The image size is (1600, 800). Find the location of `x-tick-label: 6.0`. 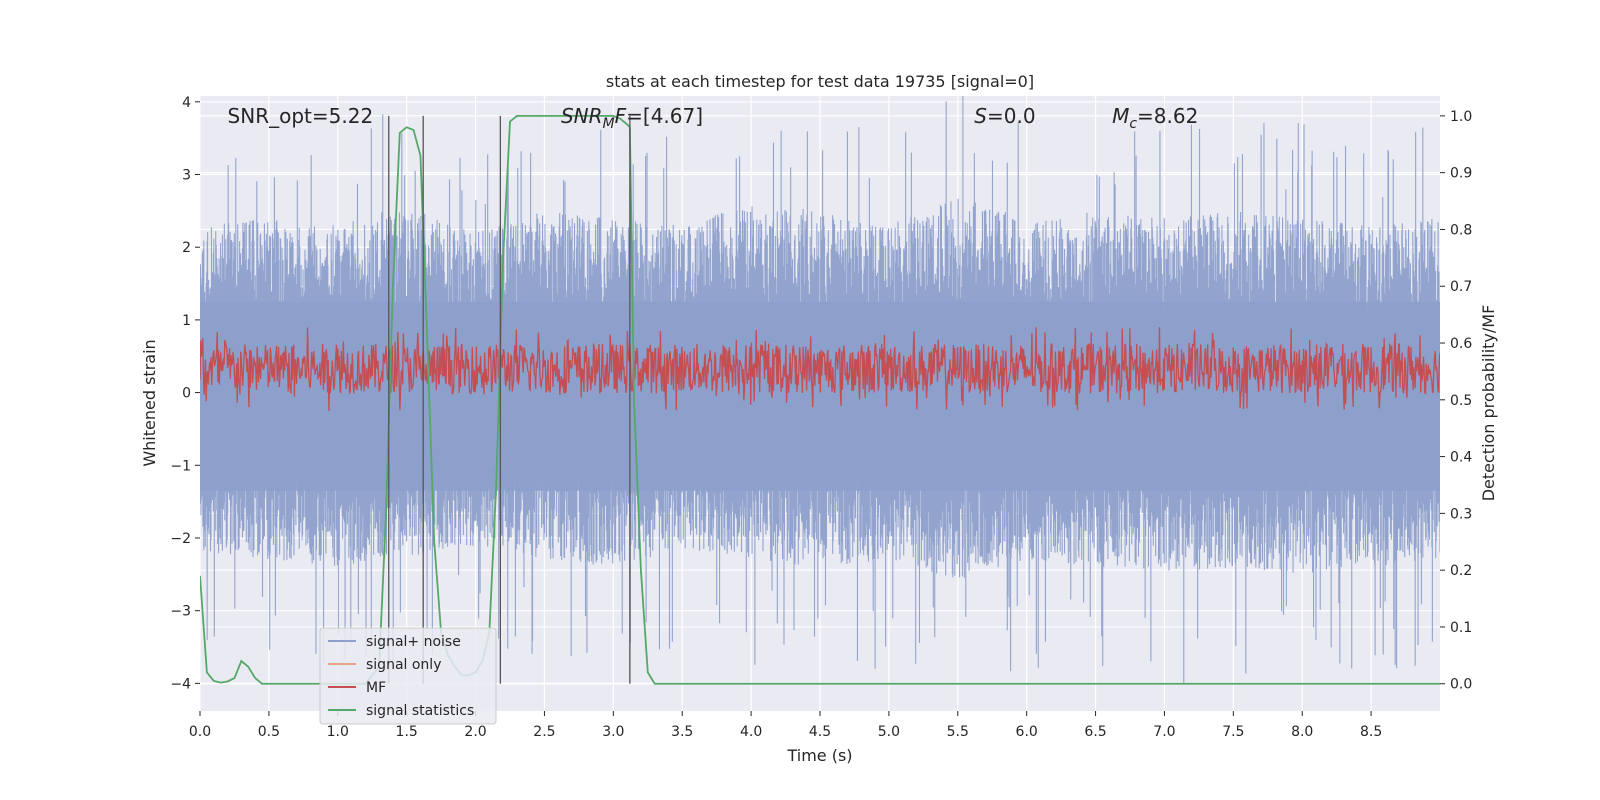

x-tick-label: 6.0 is located at coordinates (1027, 732).